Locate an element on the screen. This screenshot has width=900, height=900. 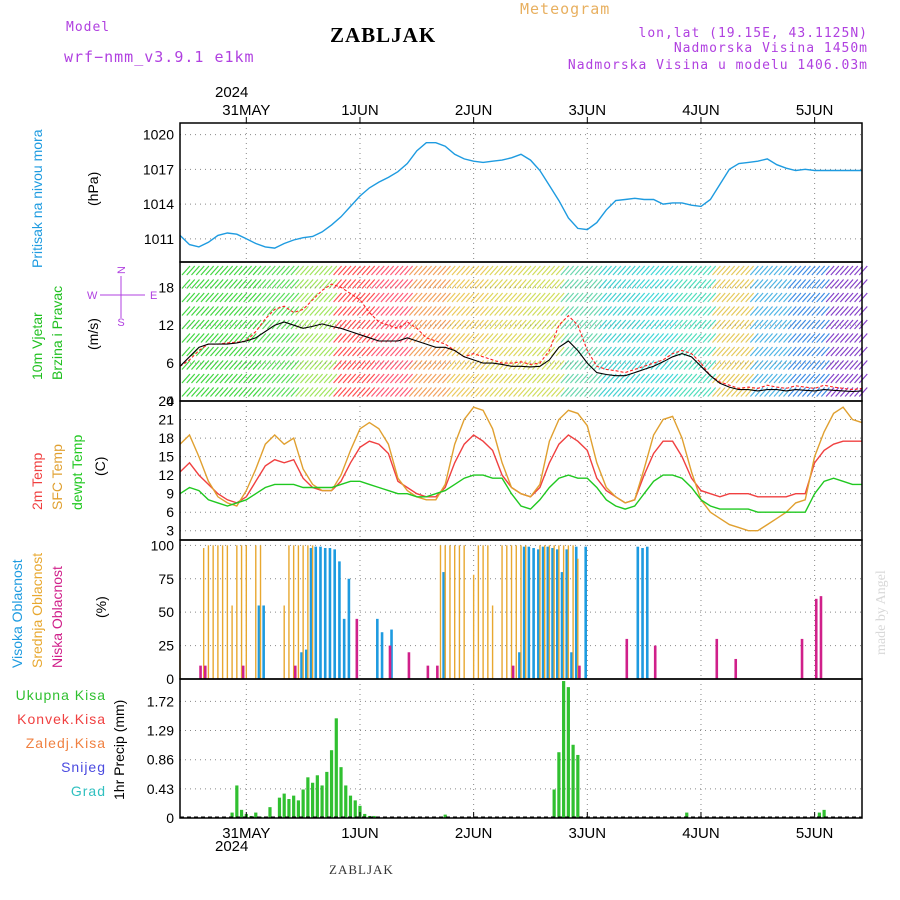
temp-unit: (C) is located at coordinates (100, 466).